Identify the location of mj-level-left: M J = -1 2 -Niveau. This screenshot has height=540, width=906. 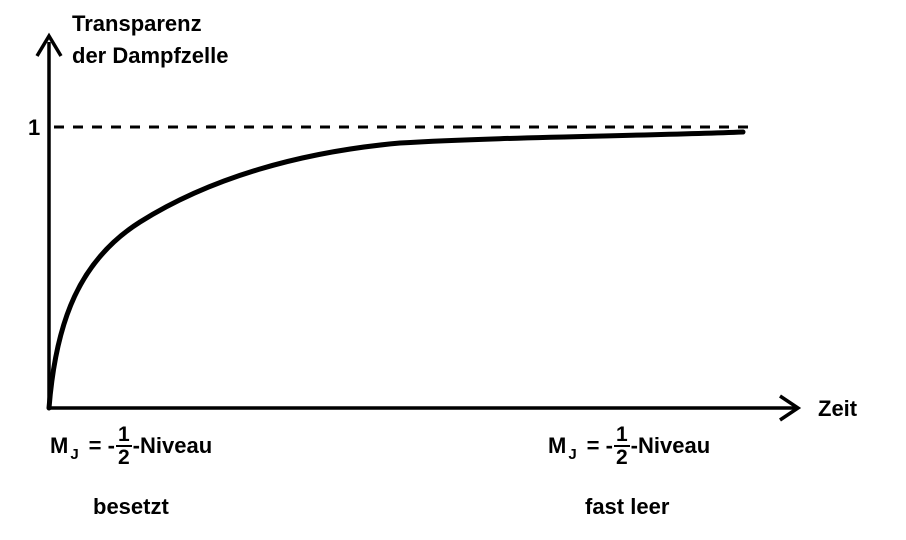
(131, 446).